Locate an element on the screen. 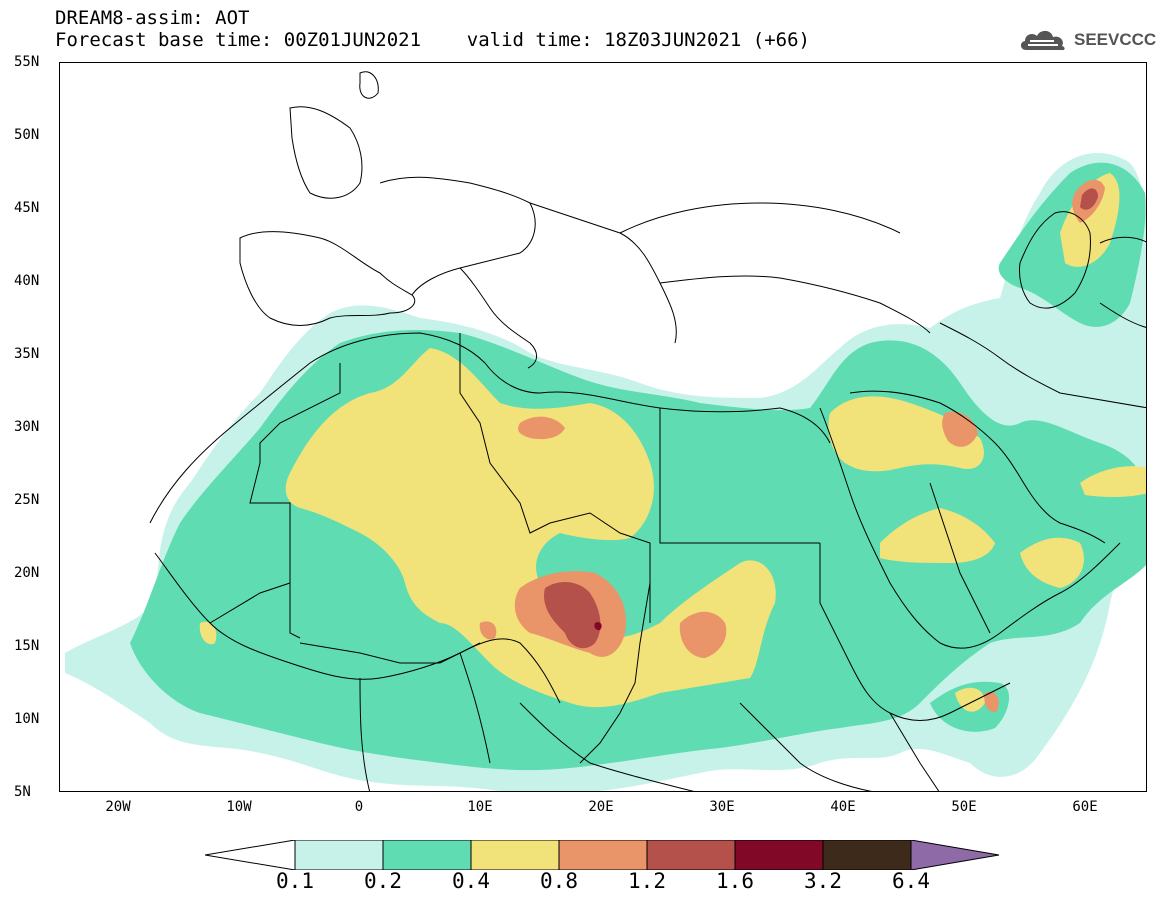 This screenshot has height=905, width=1165. aot-level-1.6 is located at coordinates (598, 626).